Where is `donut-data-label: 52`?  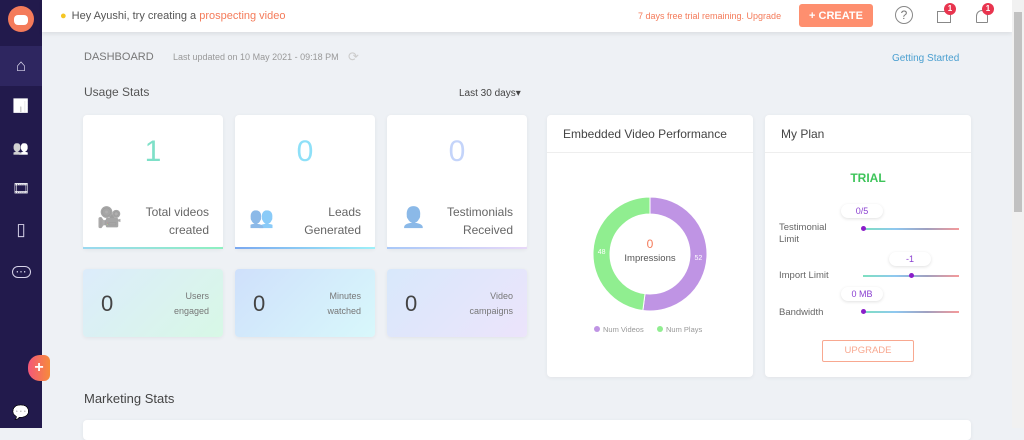 donut-data-label: 52 is located at coordinates (699, 258).